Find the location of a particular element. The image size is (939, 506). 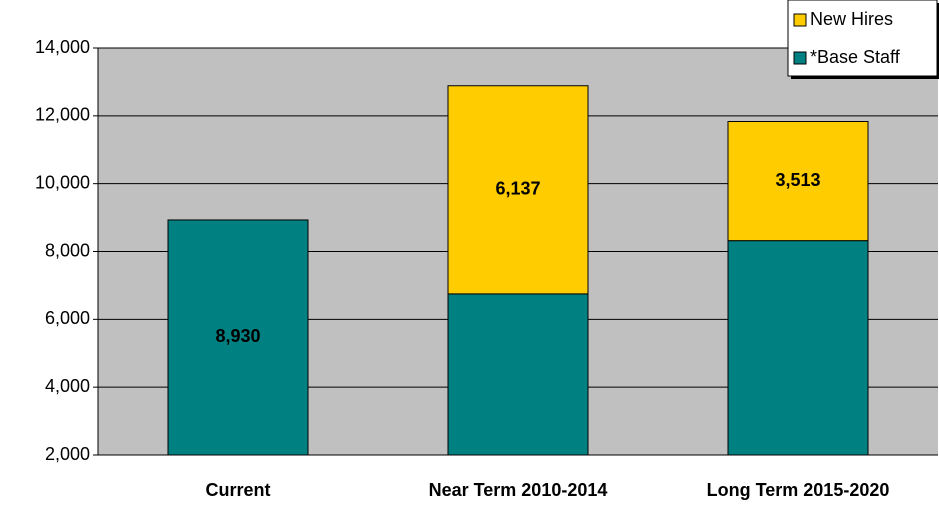

data-label: 6,137 is located at coordinates (517, 189).